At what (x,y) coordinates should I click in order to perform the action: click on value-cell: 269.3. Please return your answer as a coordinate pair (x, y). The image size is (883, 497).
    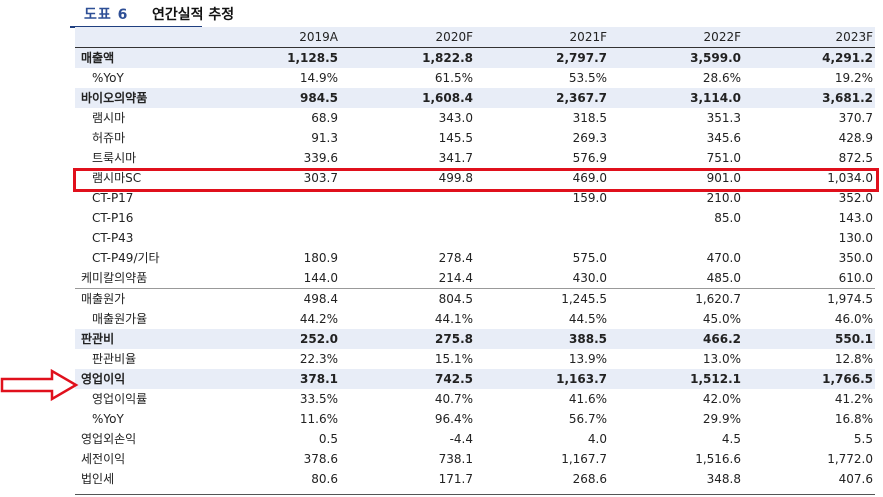
    Looking at the image, I should click on (589, 138).